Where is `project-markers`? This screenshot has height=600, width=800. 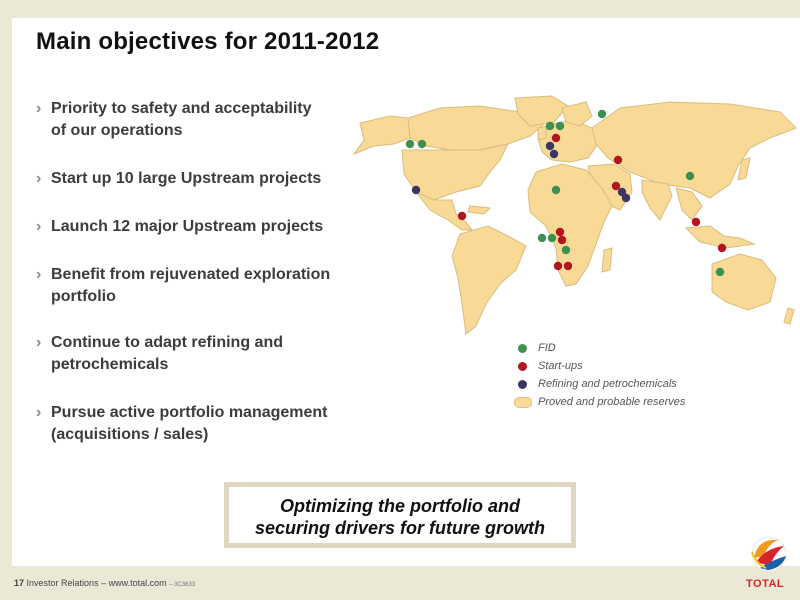 project-markers is located at coordinates (566, 193).